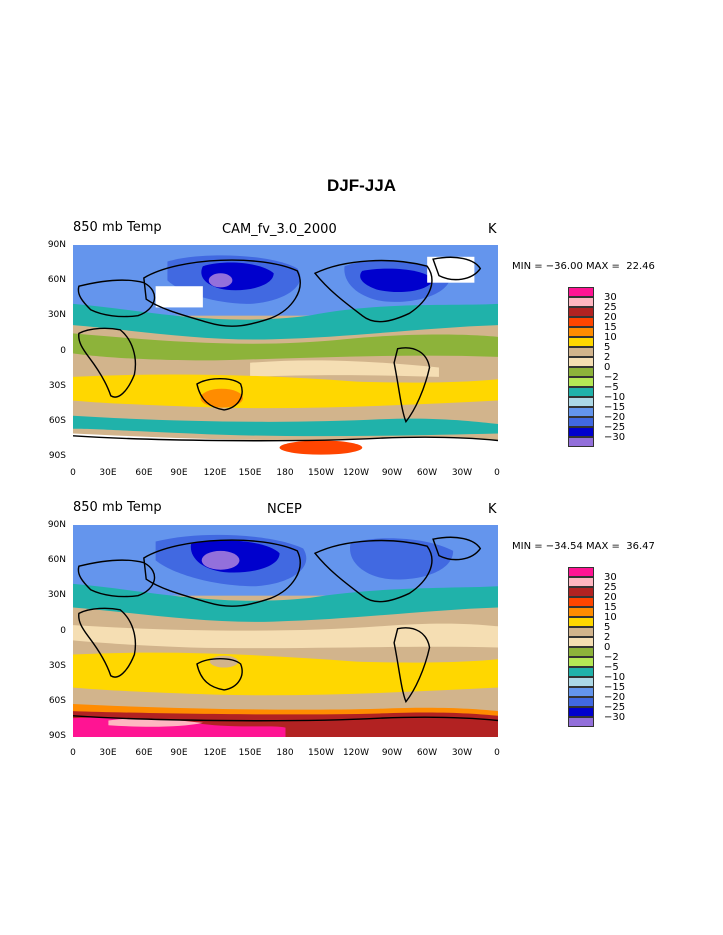  I want to click on field-wheat-band, so click(285, 636).